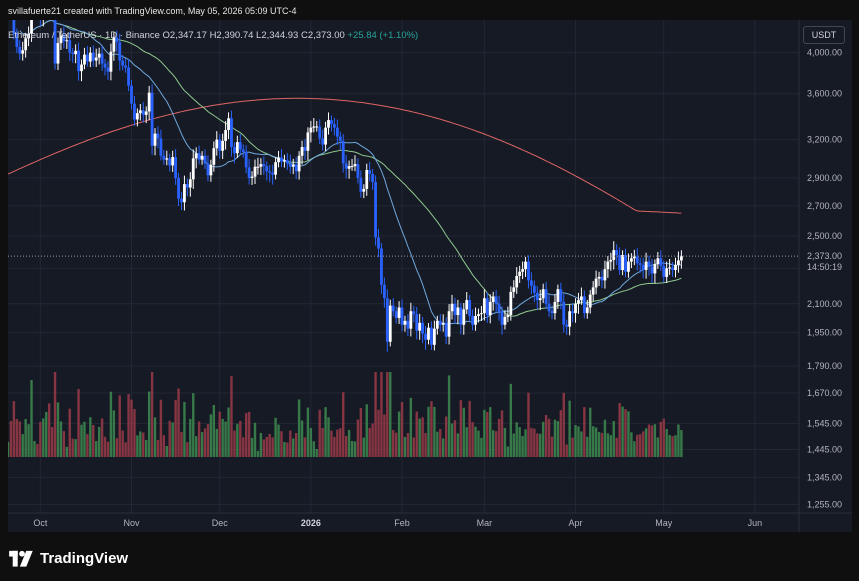 This screenshot has height=581, width=859. I want to click on symbol-label: Ethereum / TetherUS · 1D · Binance, so click(84, 35).